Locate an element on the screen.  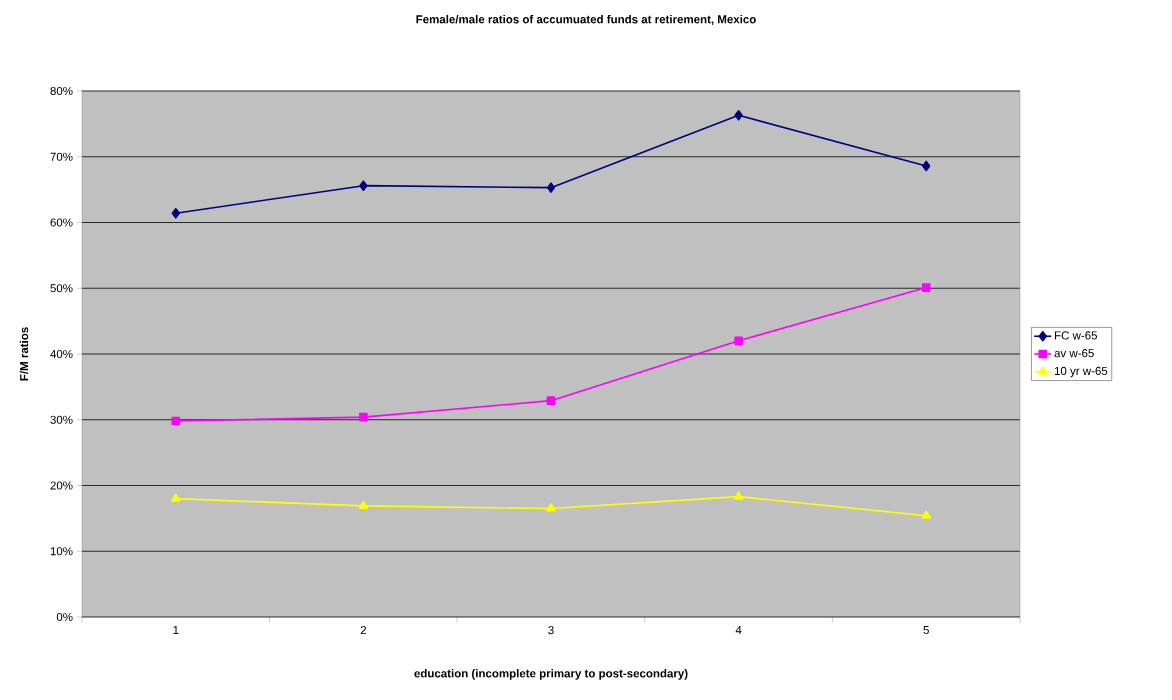
y-tick-label: 50% is located at coordinates (61, 288).